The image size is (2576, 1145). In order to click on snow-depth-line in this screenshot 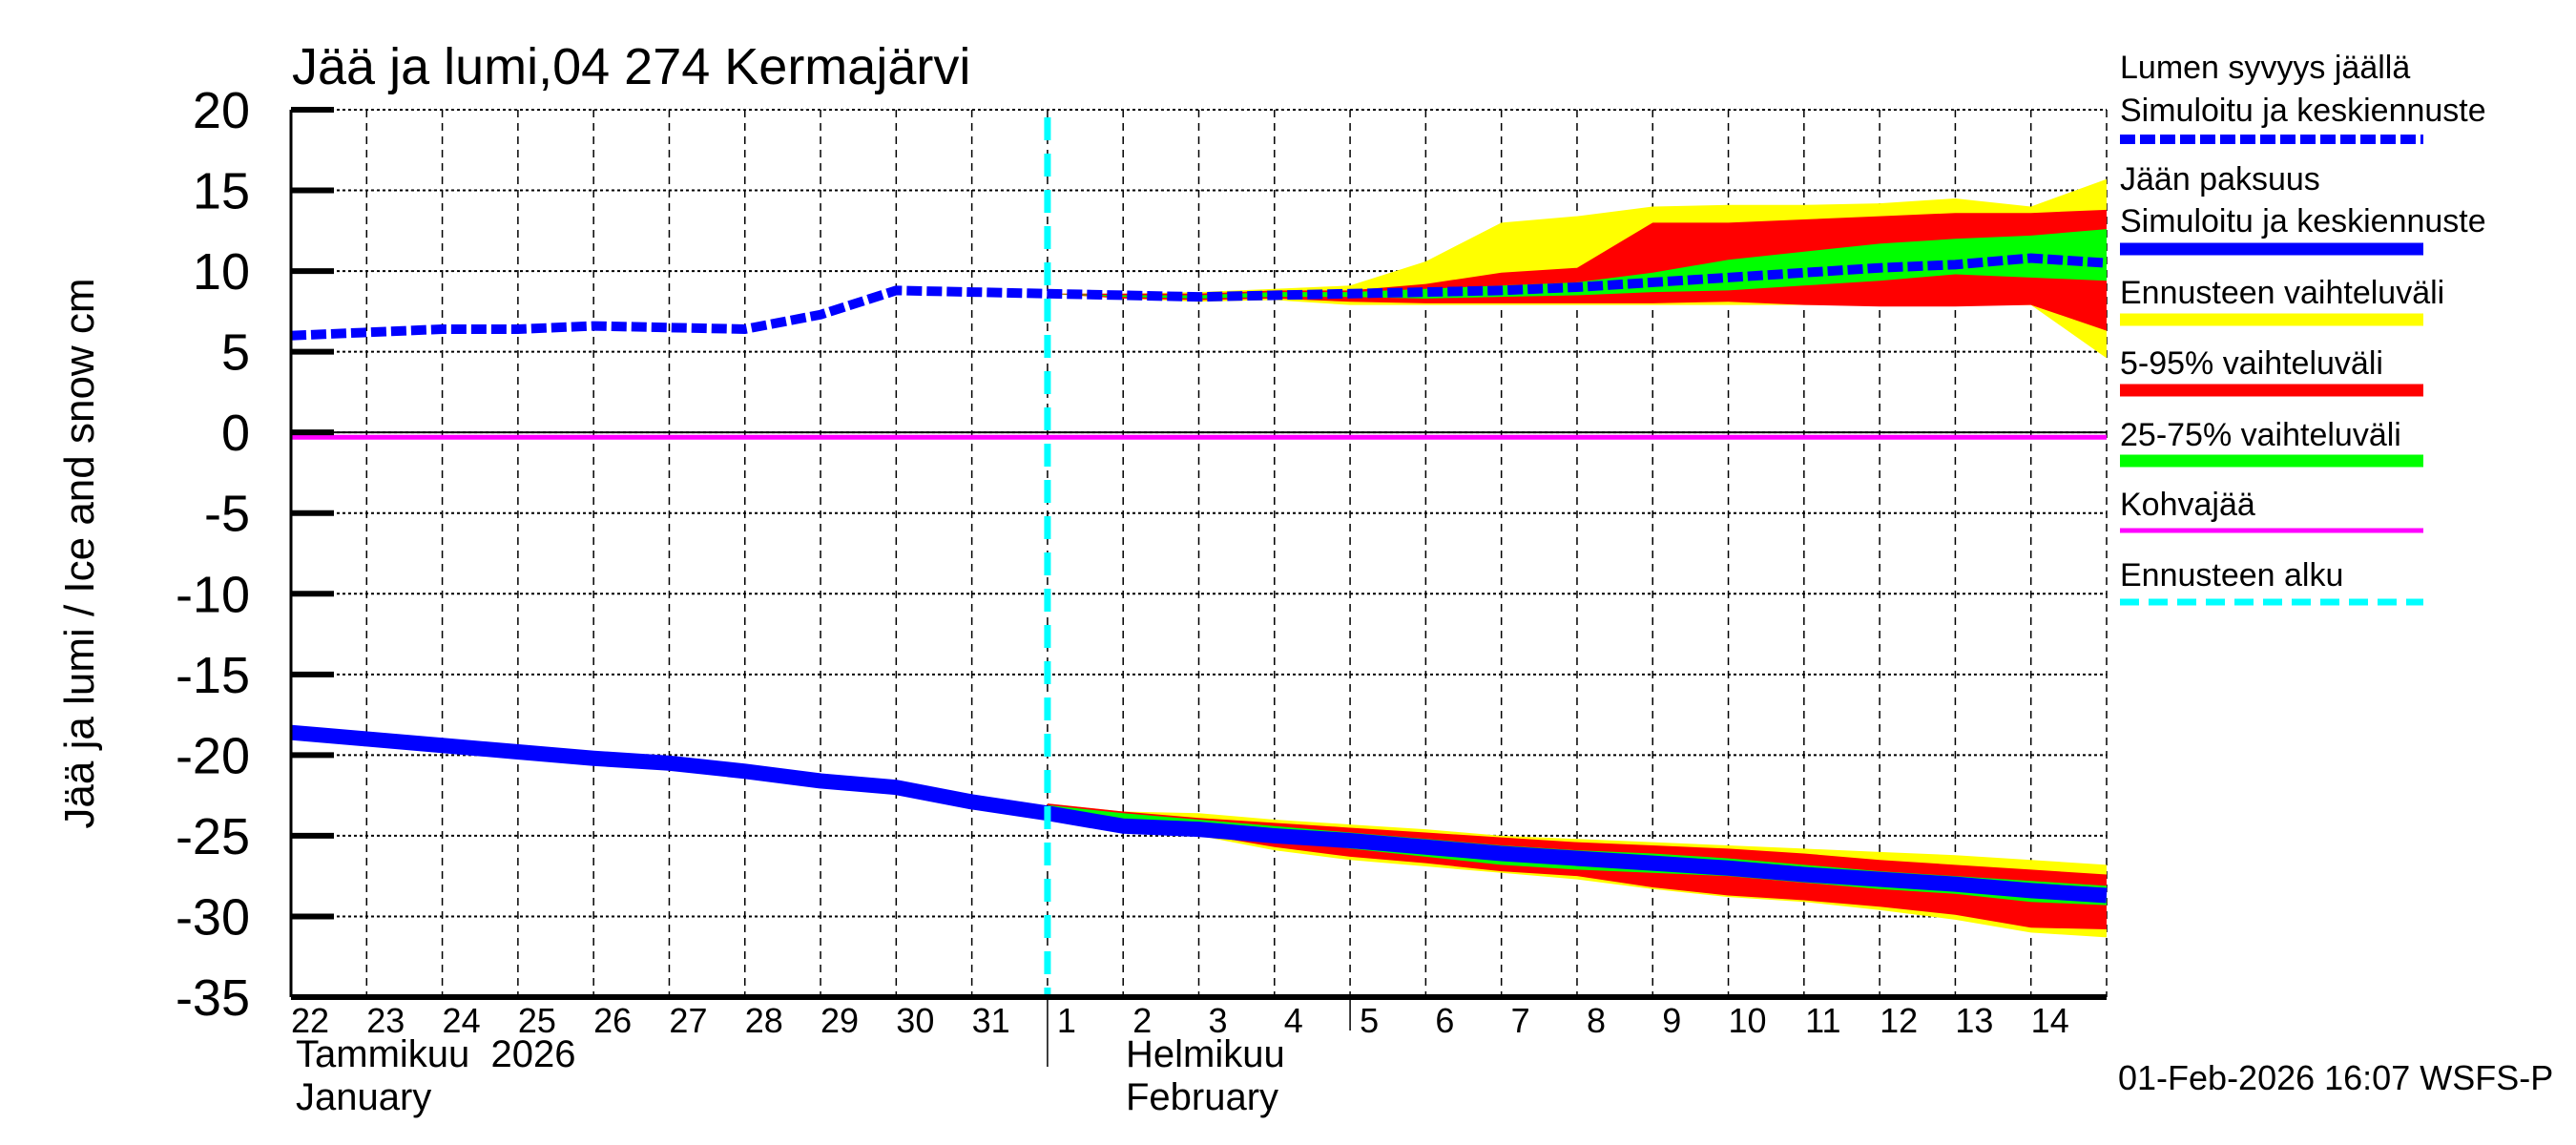, I will do `click(1199, 297)`.